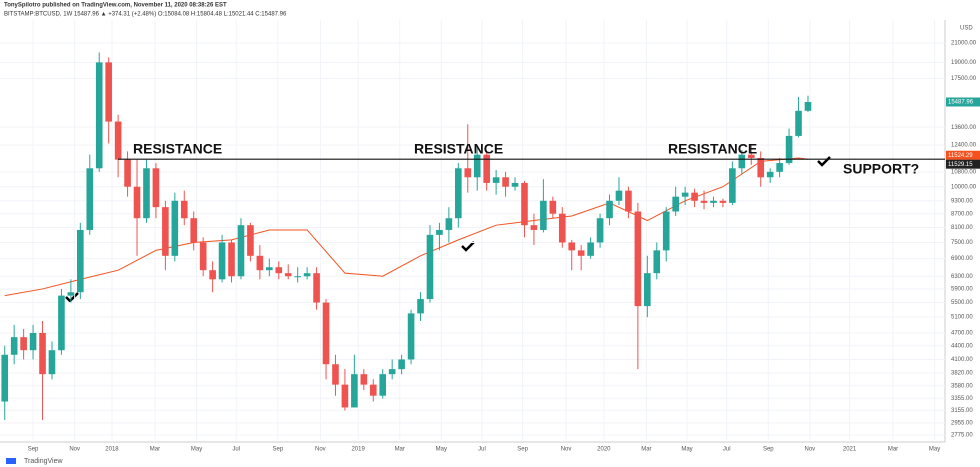 The height and width of the screenshot is (467, 980). What do you see at coordinates (72, 297) in the screenshot?
I see `check-mark` at bounding box center [72, 297].